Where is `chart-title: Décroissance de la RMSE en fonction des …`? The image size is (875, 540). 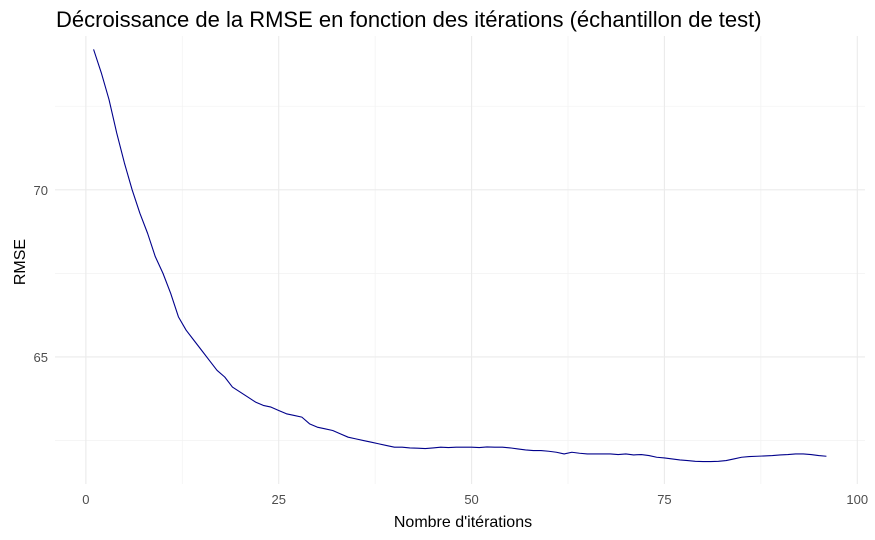
chart-title: Décroissance de la RMSE en fonction des … is located at coordinates (409, 19).